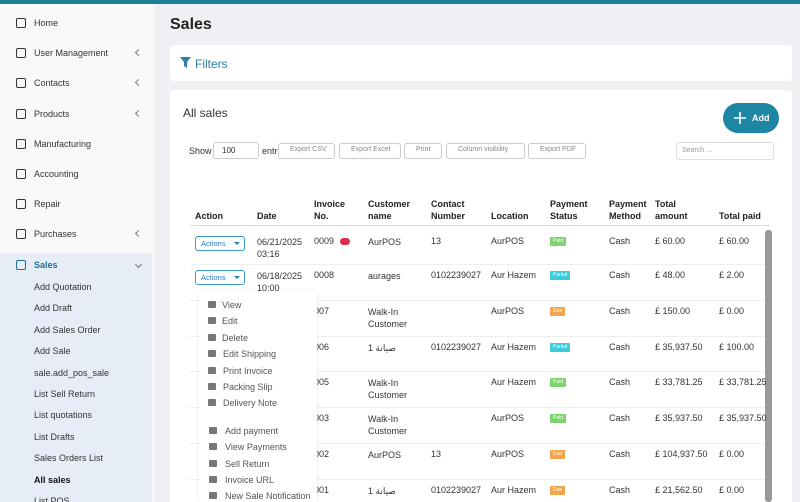  What do you see at coordinates (248, 371) in the screenshot?
I see `menu-item: Print Invoice` at bounding box center [248, 371].